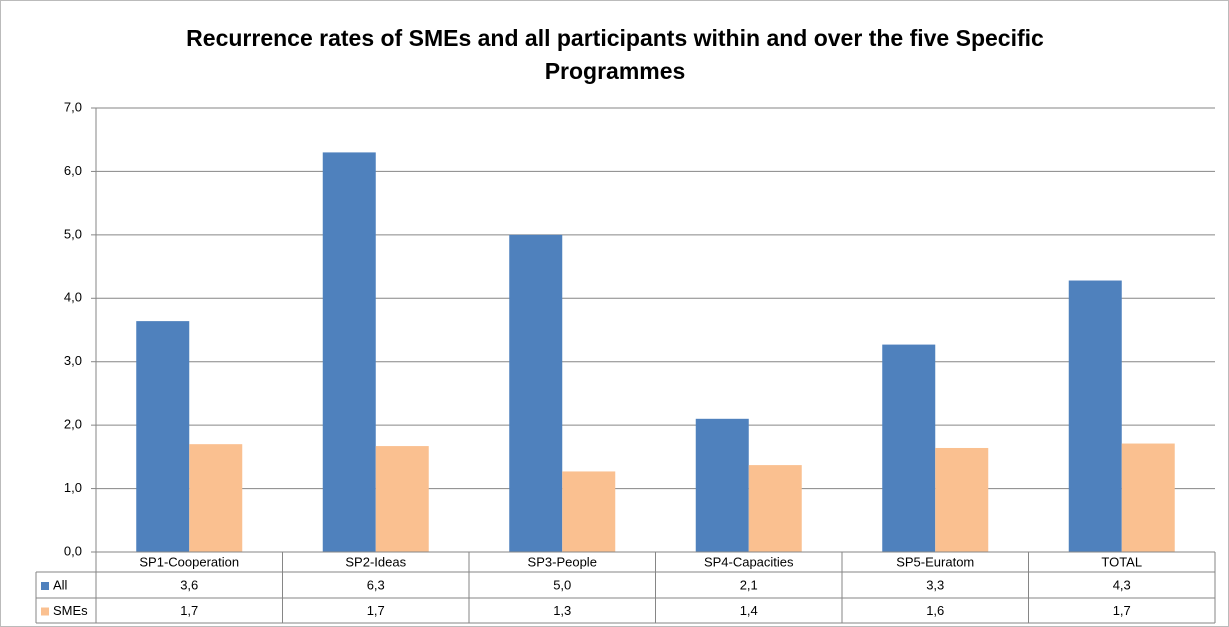 This screenshot has width=1229, height=627. What do you see at coordinates (749, 561) in the screenshot?
I see `x-tick-label: SP4-Capacities` at bounding box center [749, 561].